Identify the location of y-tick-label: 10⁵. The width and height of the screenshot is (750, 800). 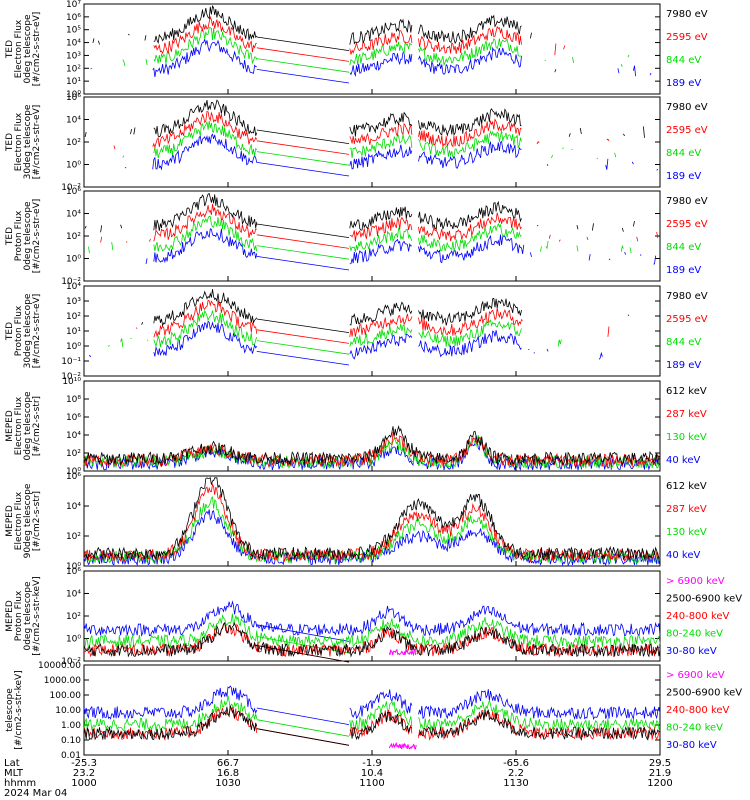
(73, 31).